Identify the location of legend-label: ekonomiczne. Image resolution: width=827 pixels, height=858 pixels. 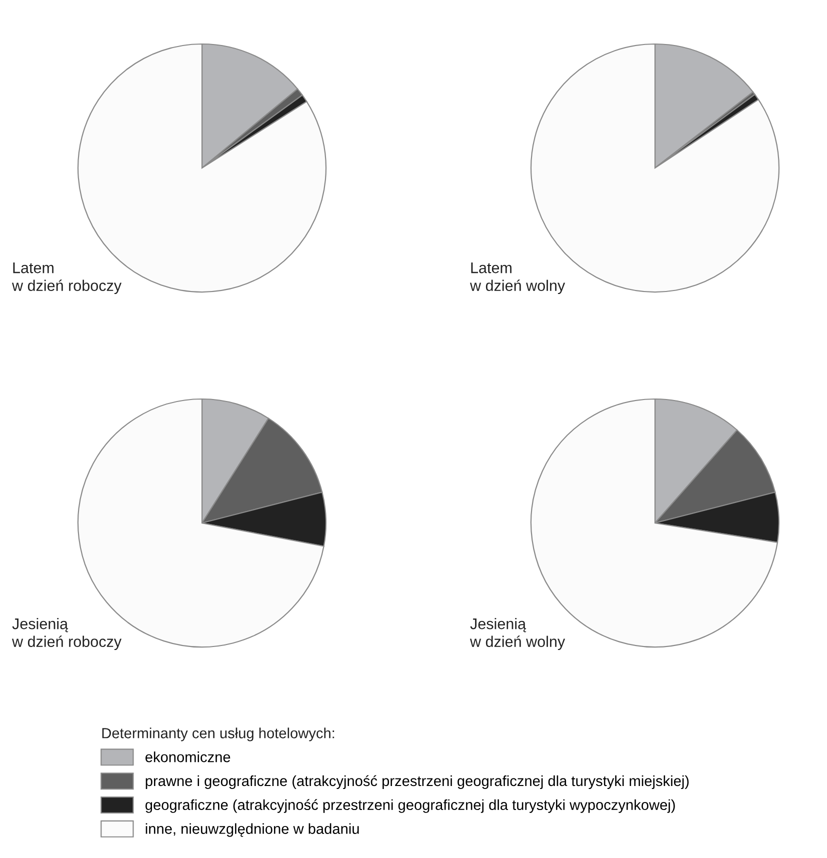
(187, 756).